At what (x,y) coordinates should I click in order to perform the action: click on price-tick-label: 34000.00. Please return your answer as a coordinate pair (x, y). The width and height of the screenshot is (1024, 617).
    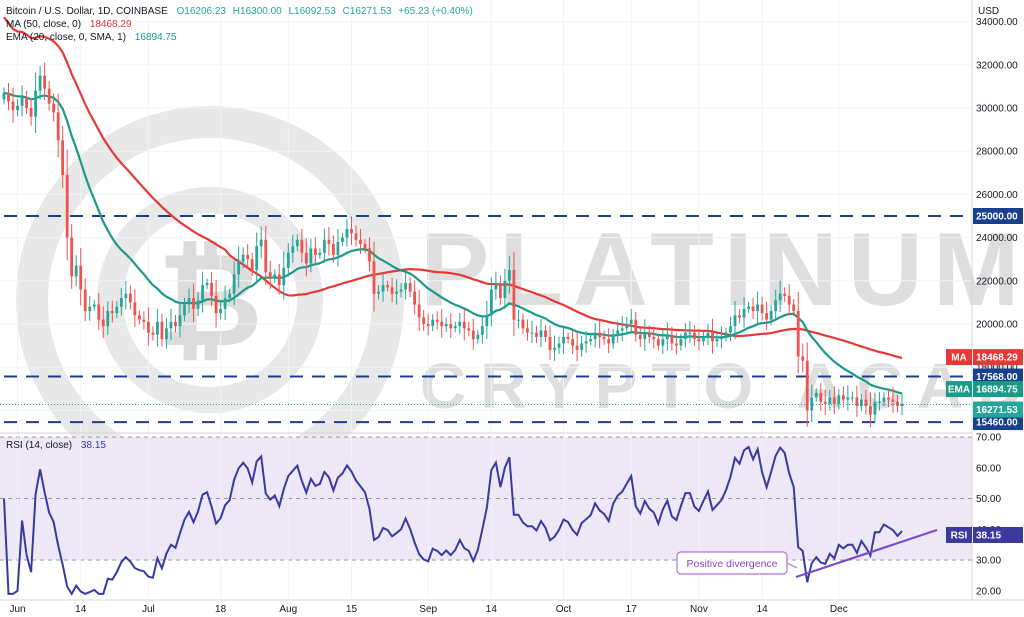
    Looking at the image, I should click on (997, 22).